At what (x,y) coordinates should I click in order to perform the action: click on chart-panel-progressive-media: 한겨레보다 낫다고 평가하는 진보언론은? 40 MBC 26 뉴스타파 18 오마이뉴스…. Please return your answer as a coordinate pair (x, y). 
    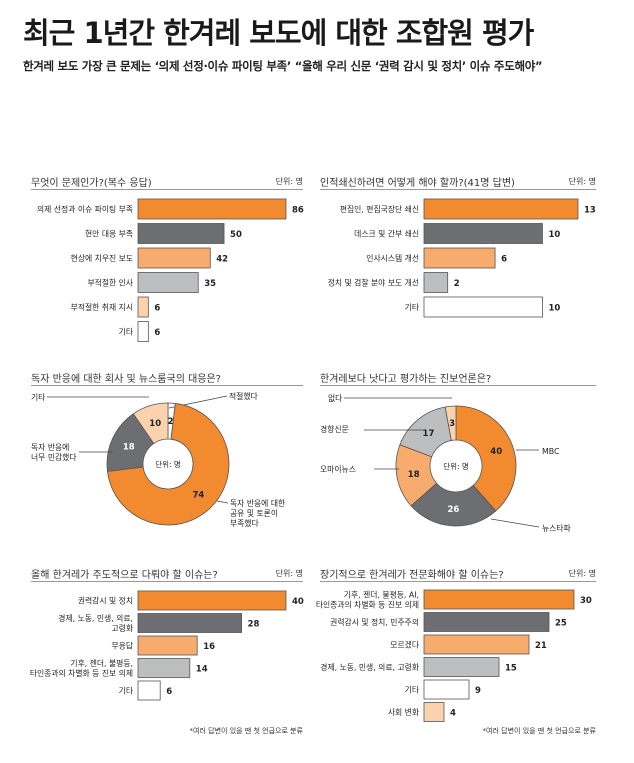
    Looking at the image, I should click on (458, 455).